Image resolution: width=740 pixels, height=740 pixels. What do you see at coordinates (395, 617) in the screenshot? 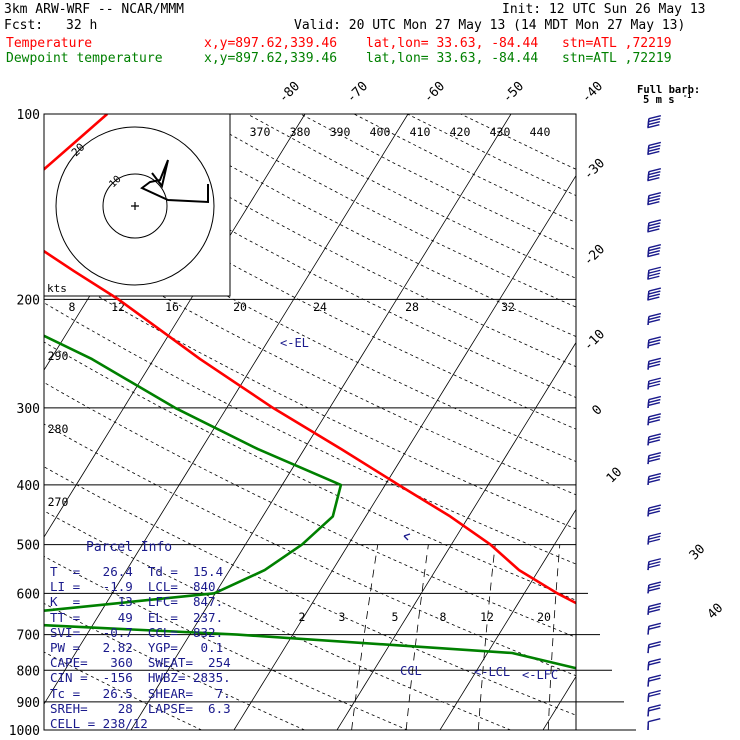
I see `mixing-ratio-label: 5` at bounding box center [395, 617].